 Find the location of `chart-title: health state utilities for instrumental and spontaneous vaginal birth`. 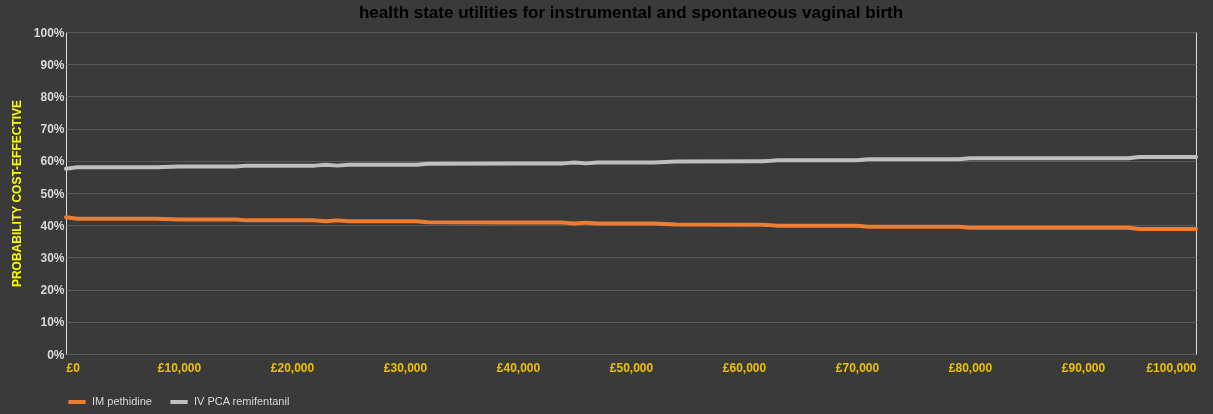

chart-title: health state utilities for instrumental and spontaneous vaginal birth is located at coordinates (631, 12).